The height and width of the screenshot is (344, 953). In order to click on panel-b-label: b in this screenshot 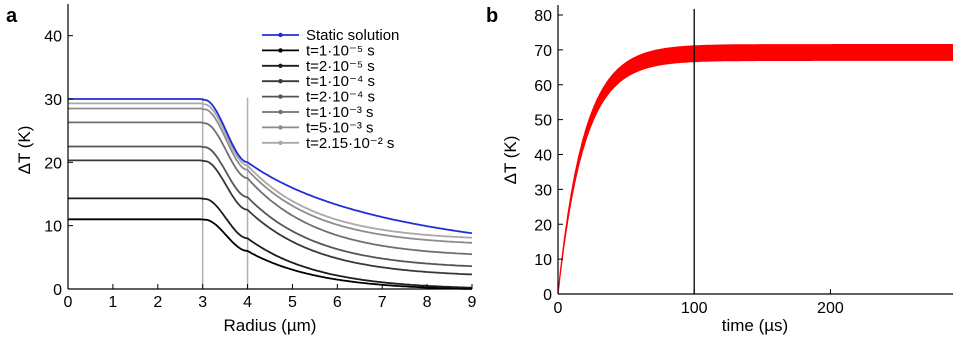, I will do `click(492, 16)`.